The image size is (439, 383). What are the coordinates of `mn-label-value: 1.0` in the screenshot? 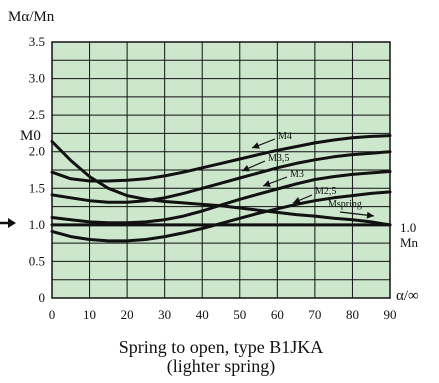 It's located at (408, 227).